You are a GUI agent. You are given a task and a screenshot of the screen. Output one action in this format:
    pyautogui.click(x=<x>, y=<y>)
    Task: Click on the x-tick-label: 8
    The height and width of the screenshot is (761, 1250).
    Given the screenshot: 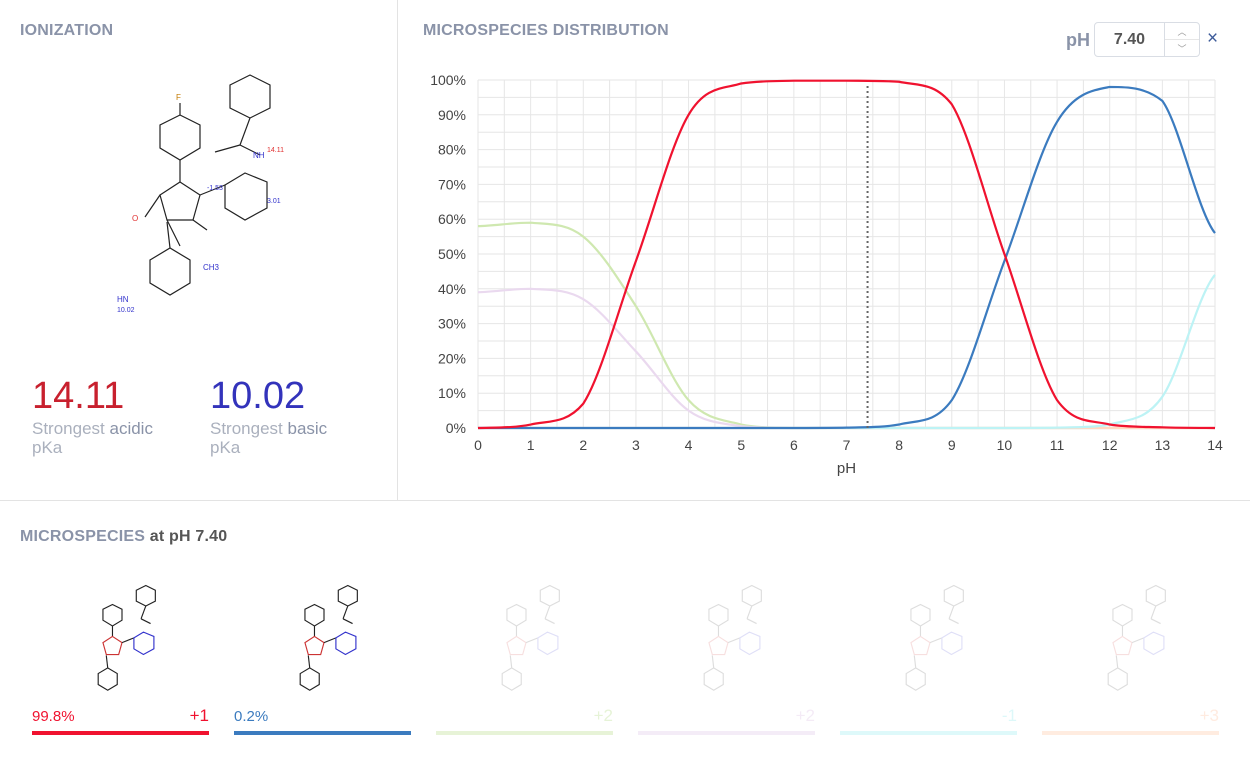 What is the action you would take?
    pyautogui.click(x=899, y=445)
    